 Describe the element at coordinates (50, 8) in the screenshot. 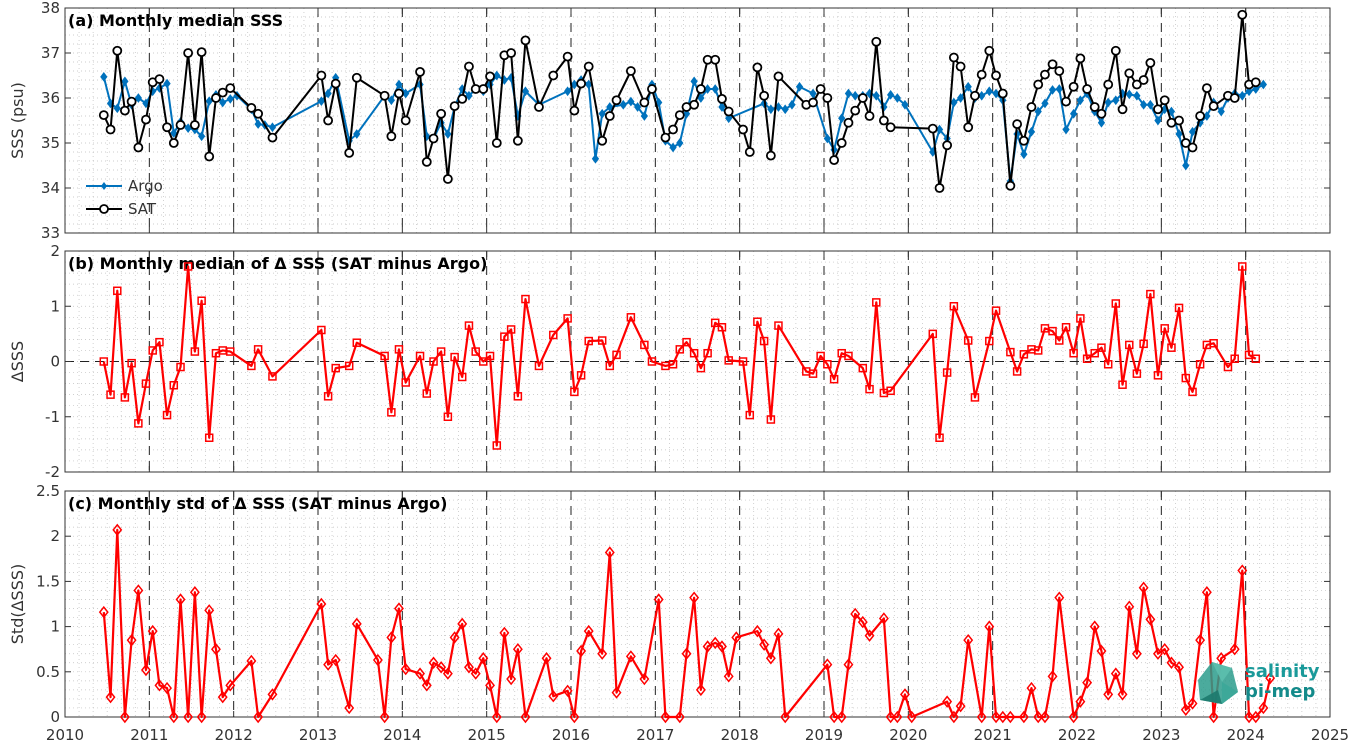

I see `y-tick-label: 38` at that location.